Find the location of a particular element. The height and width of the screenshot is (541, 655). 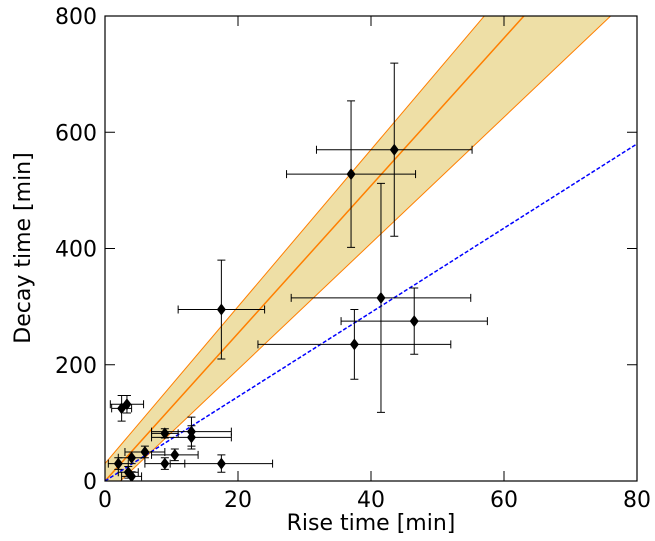

y-axis-label: Decay time [min] is located at coordinates (23, 247).